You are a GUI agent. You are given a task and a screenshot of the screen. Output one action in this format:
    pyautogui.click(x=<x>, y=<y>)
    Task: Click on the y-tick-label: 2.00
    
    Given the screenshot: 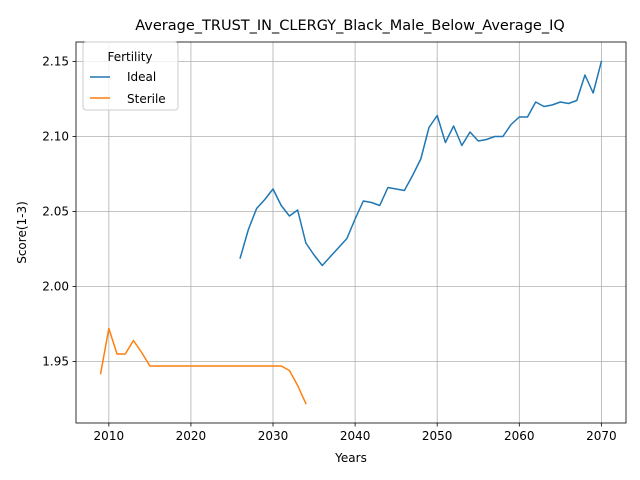 What is the action you would take?
    pyautogui.click(x=55, y=287)
    